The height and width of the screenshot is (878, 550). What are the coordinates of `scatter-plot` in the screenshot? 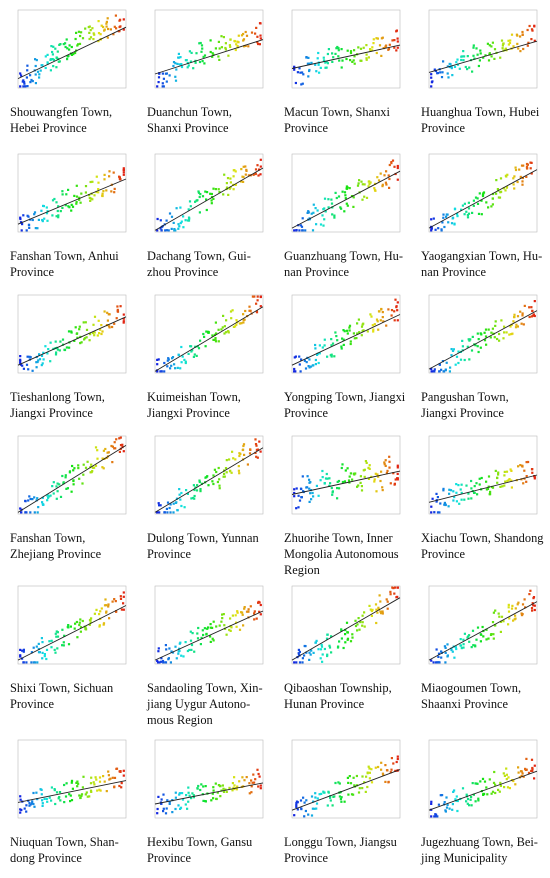 It's located at (205, 476).